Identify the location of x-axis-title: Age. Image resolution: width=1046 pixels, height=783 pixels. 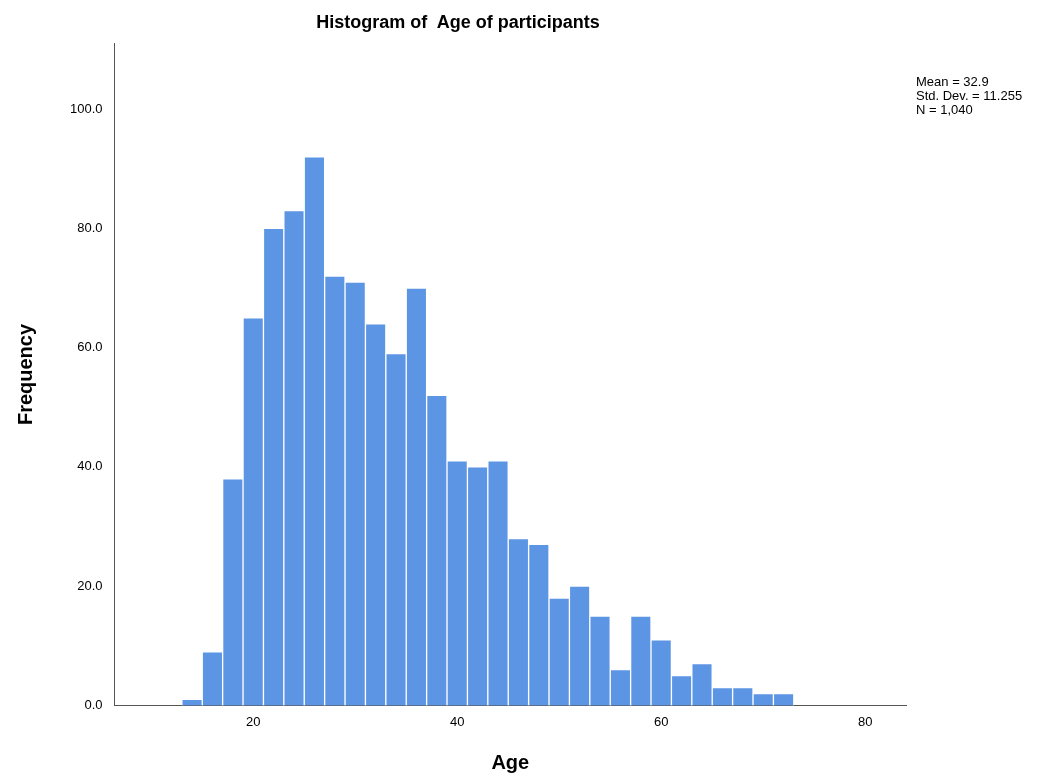
(510, 761).